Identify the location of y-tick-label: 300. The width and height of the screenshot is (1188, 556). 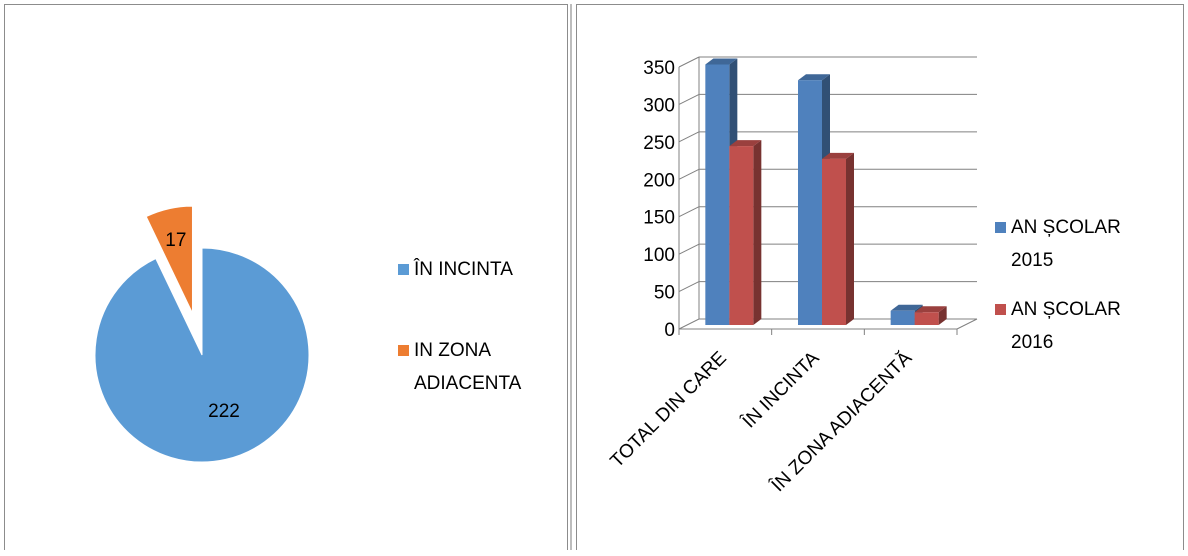
(659, 105).